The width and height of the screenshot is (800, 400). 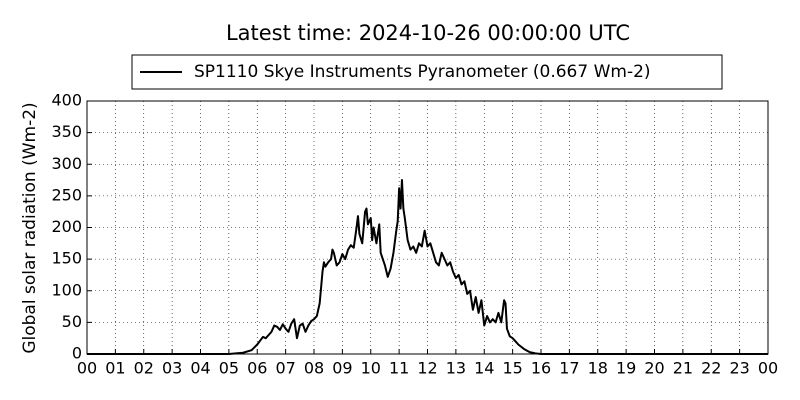 I want to click on y-axis-label: Global solar radiation (Wm-2), so click(x=30, y=227).